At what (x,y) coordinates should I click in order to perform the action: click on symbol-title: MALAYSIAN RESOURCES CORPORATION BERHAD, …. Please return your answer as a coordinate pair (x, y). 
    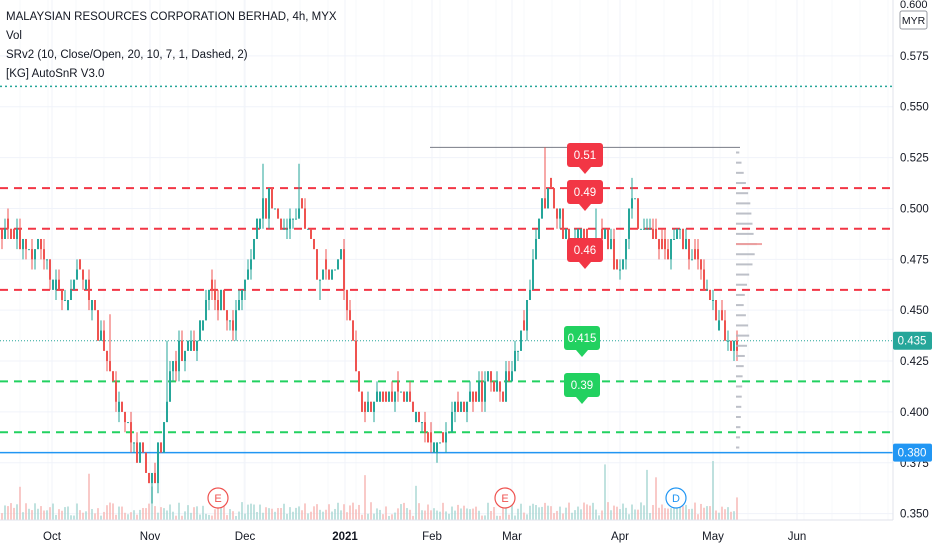
    Looking at the image, I should click on (171, 17).